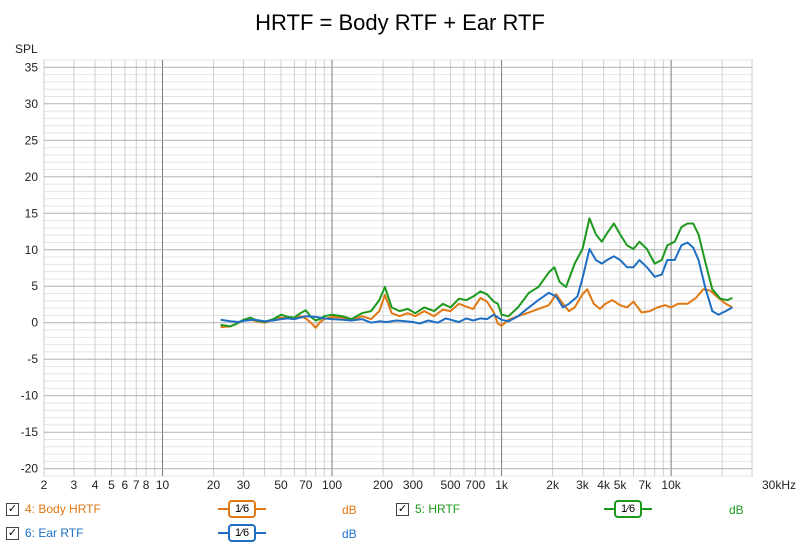 Image resolution: width=800 pixels, height=548 pixels. Describe the element at coordinates (383, 485) in the screenshot. I see `x-tick-label: 200` at that location.